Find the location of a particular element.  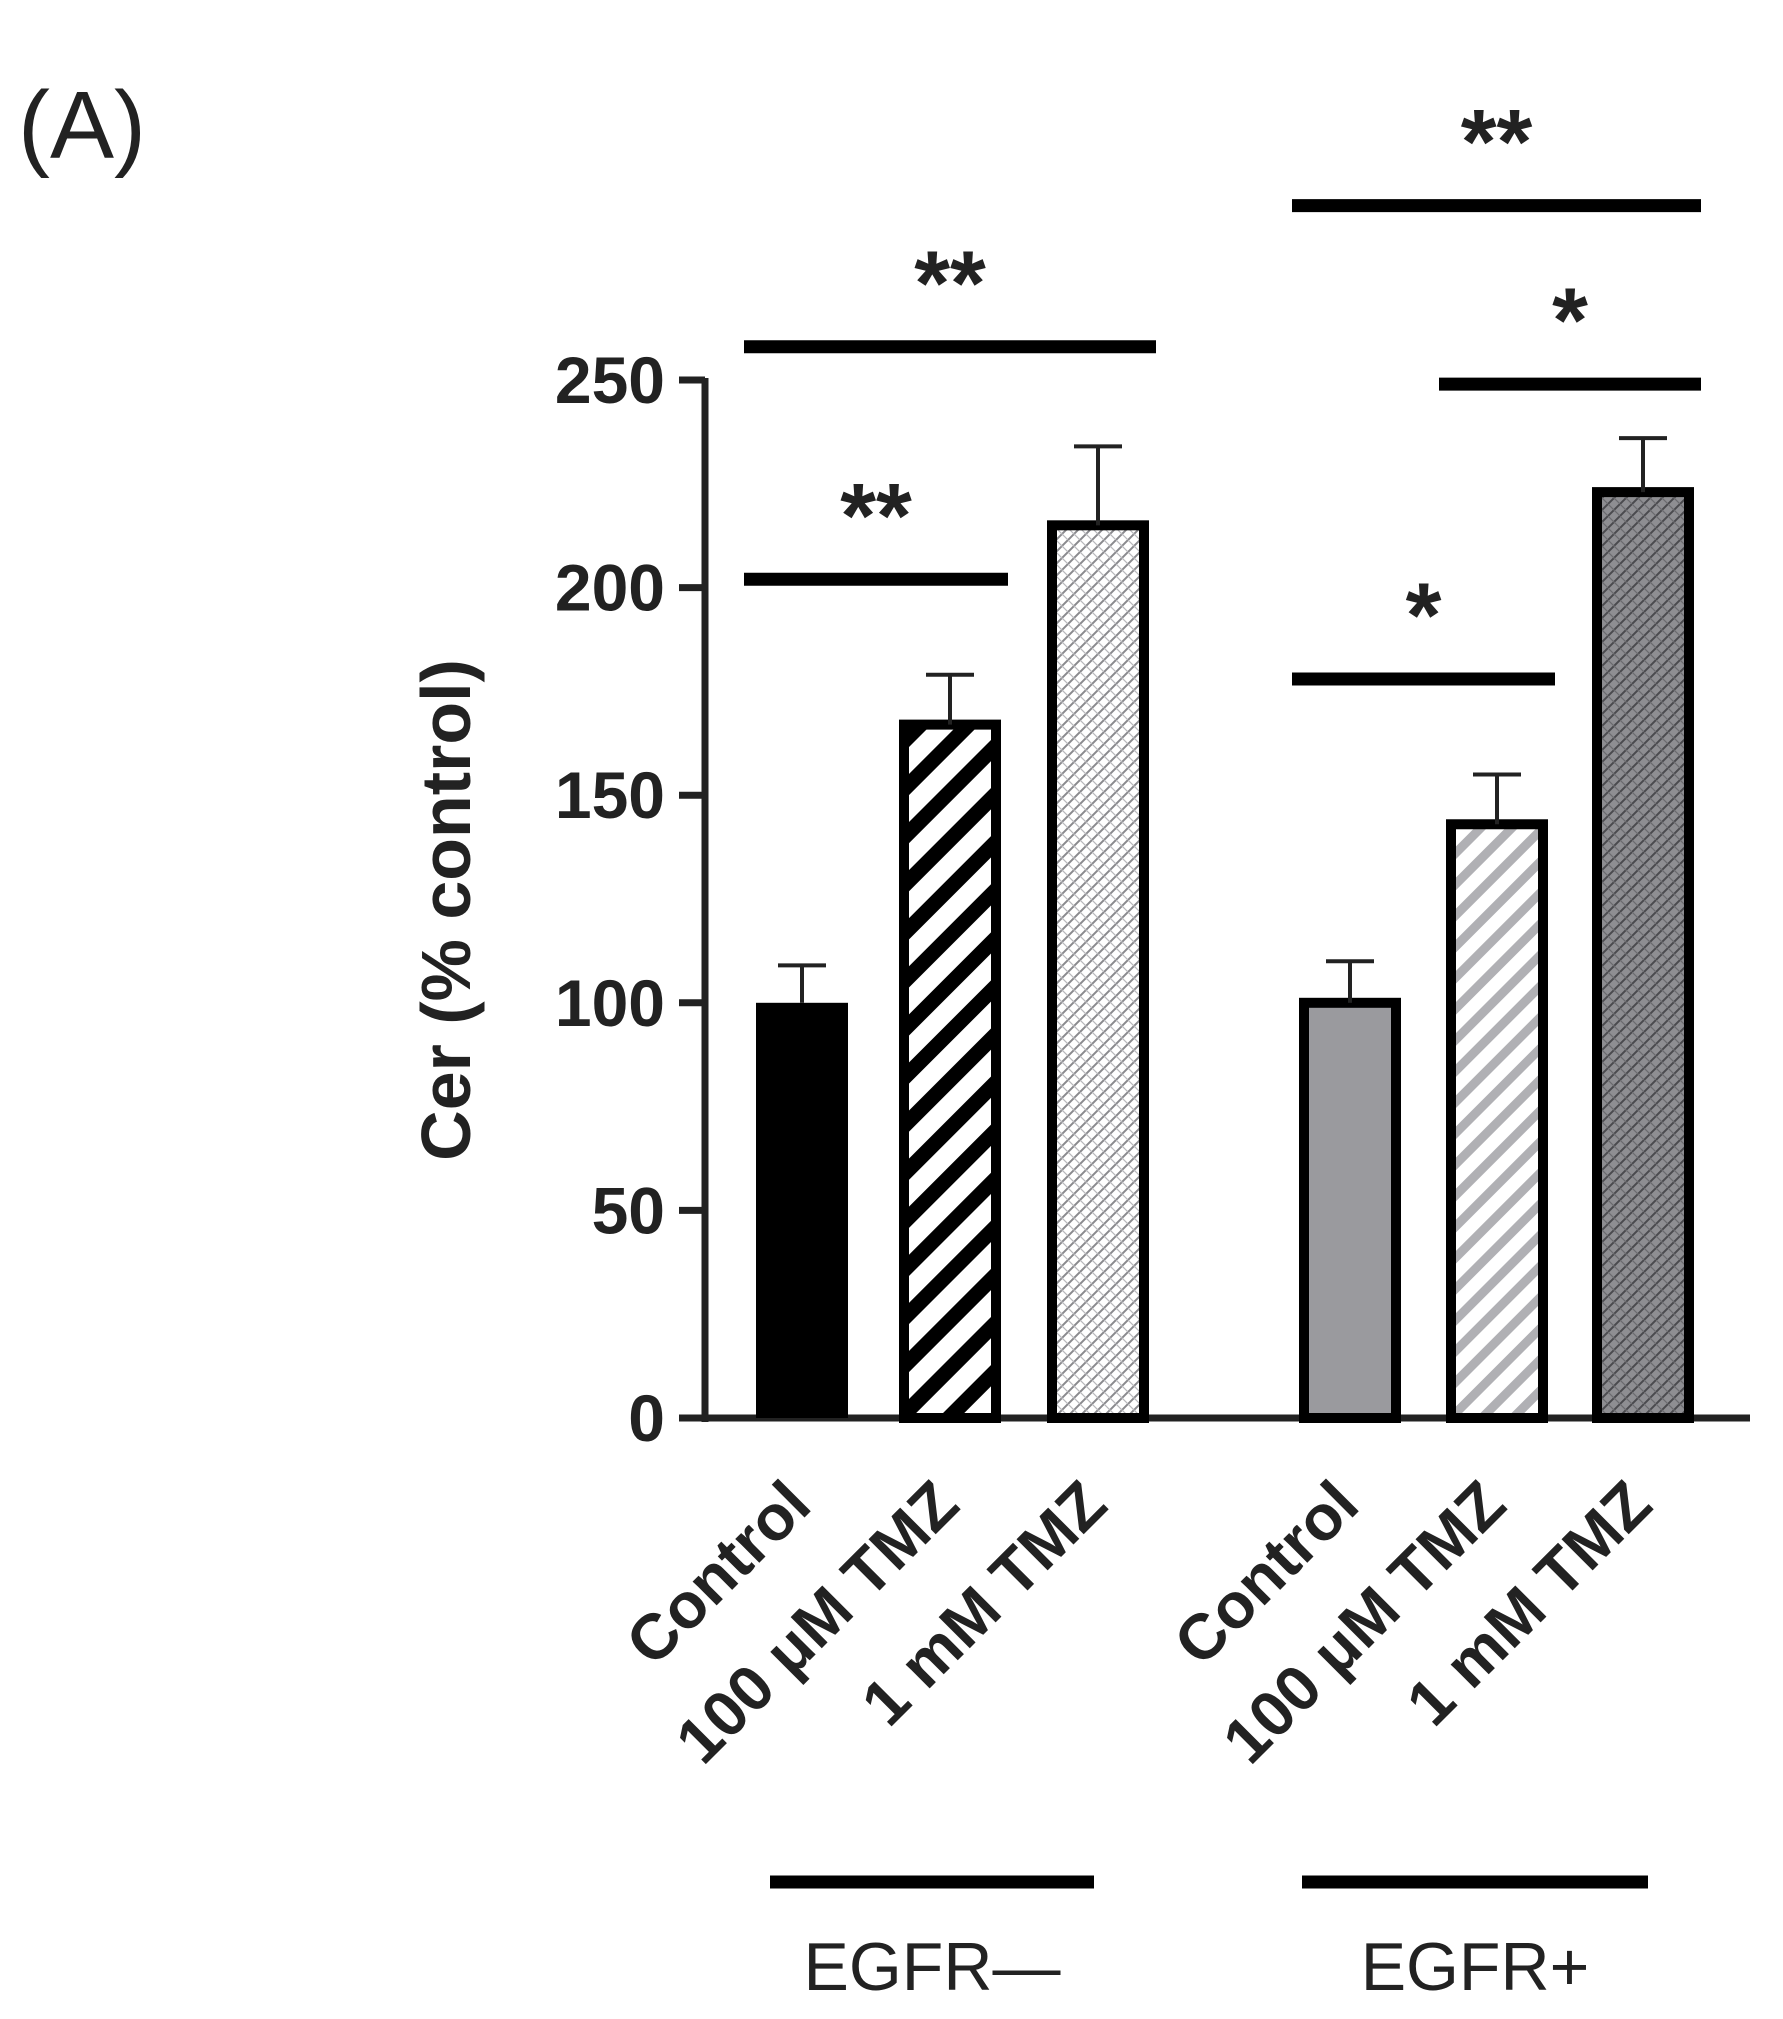

y-axis-title: Cer (% control) is located at coordinates (446, 910).